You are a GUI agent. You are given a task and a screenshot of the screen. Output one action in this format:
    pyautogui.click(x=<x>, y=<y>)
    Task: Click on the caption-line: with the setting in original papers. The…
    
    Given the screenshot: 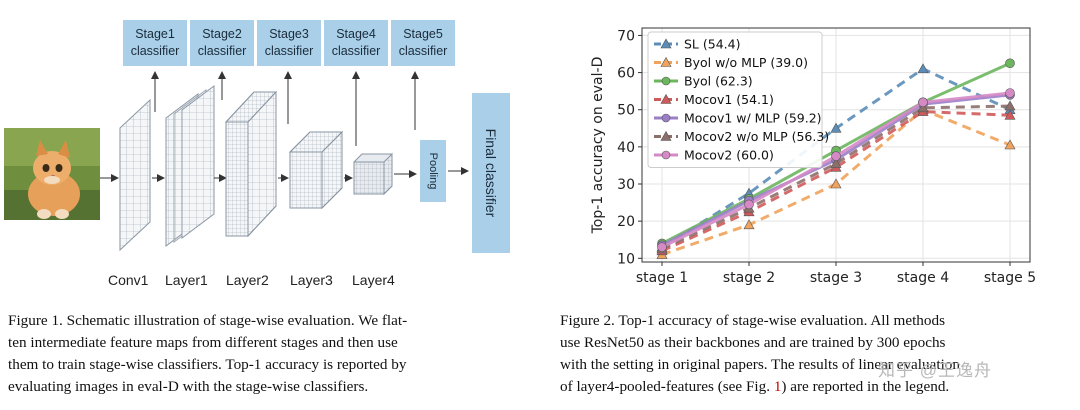 What is the action you would take?
    pyautogui.click(x=760, y=364)
    